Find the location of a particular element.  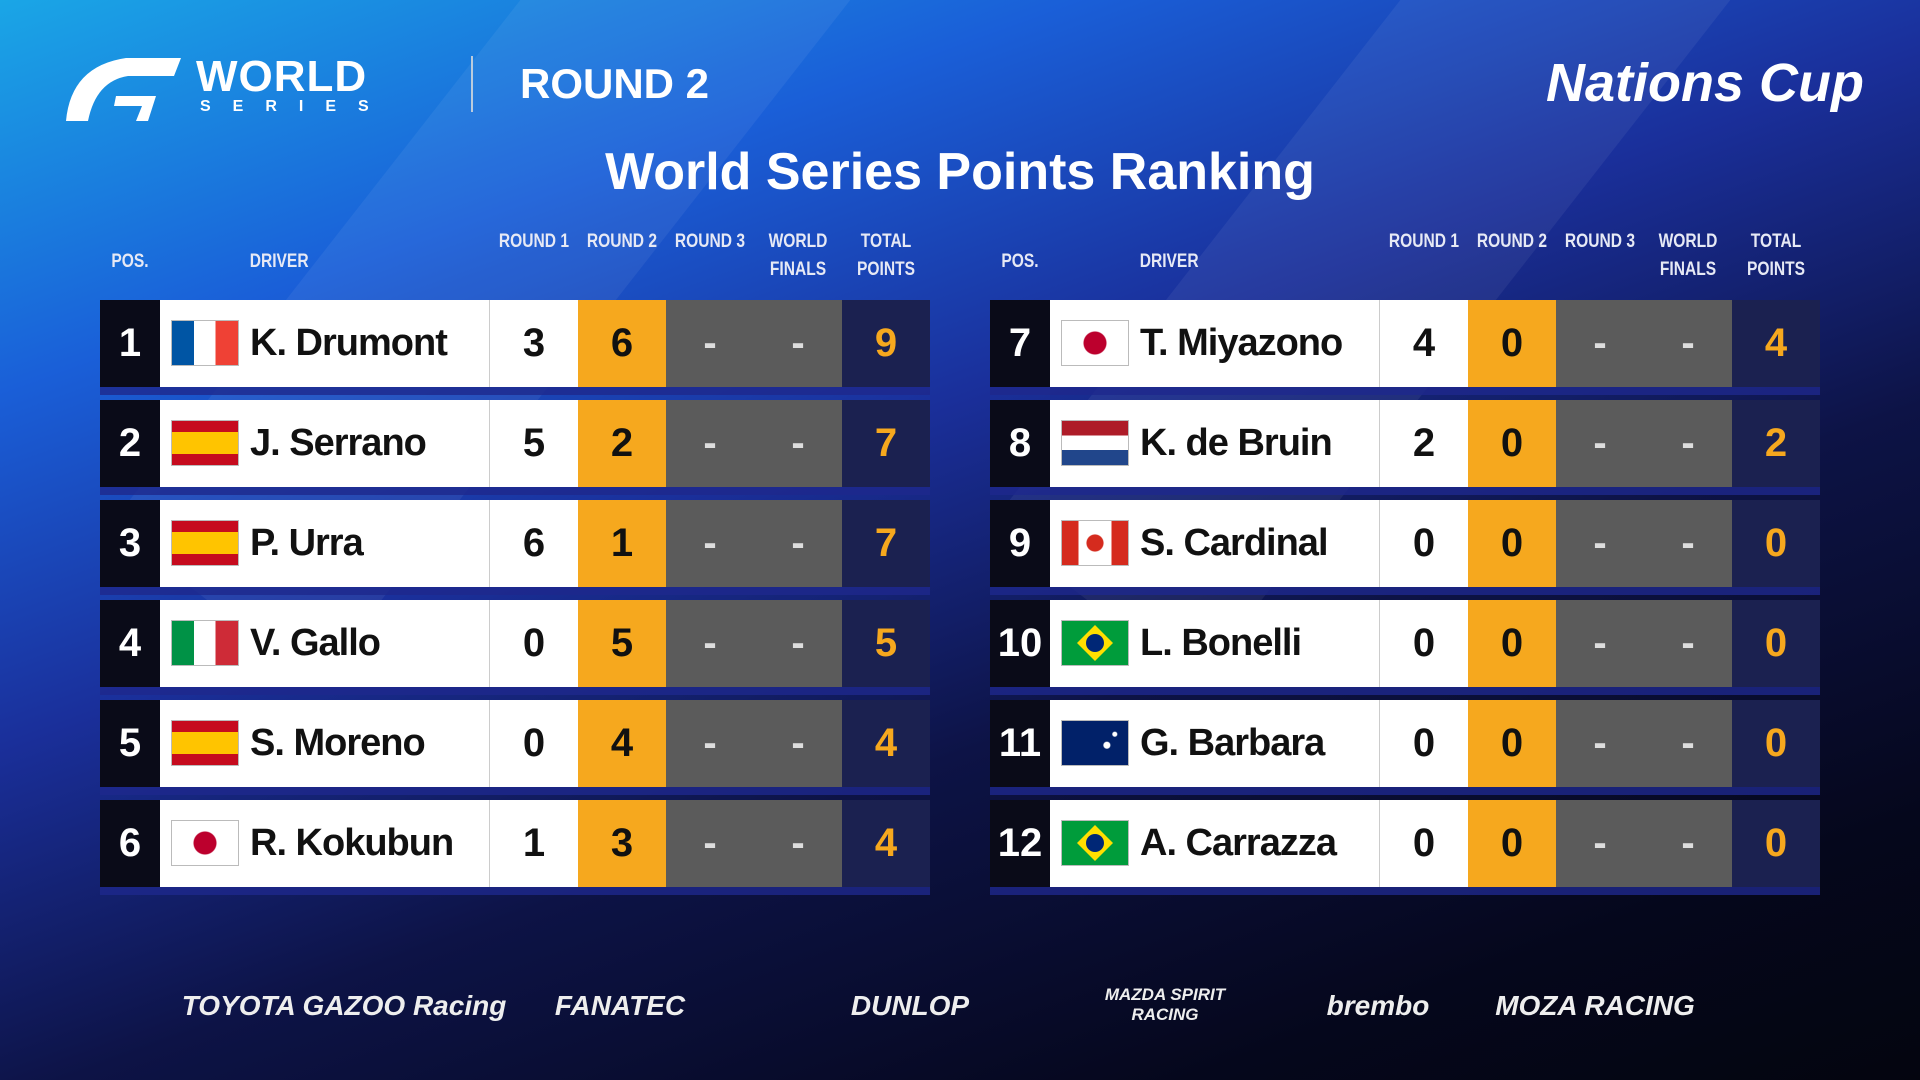

position-cell: 2 is located at coordinates (130, 443).